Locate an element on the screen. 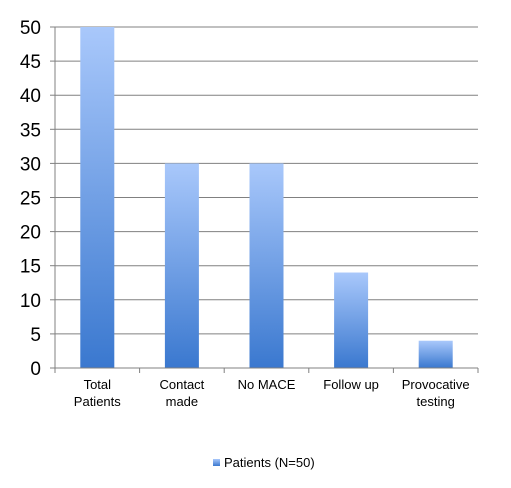 Image resolution: width=511 pixels, height=488 pixels. legend: Patients (N=50) is located at coordinates (264, 462).